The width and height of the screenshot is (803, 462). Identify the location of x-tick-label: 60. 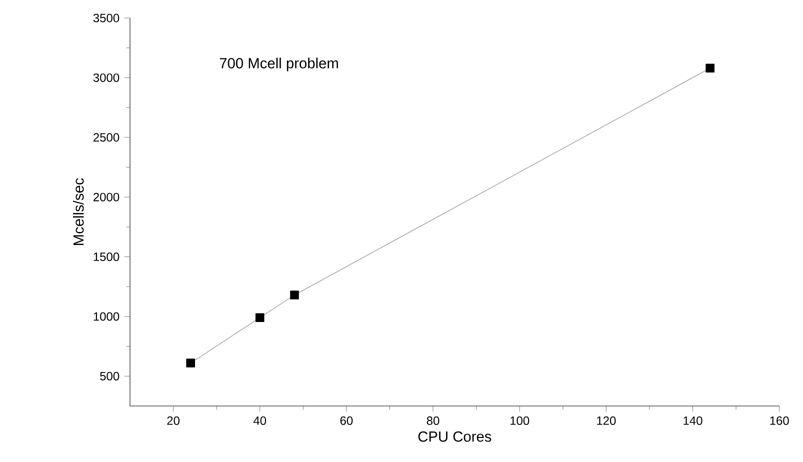
(346, 420).